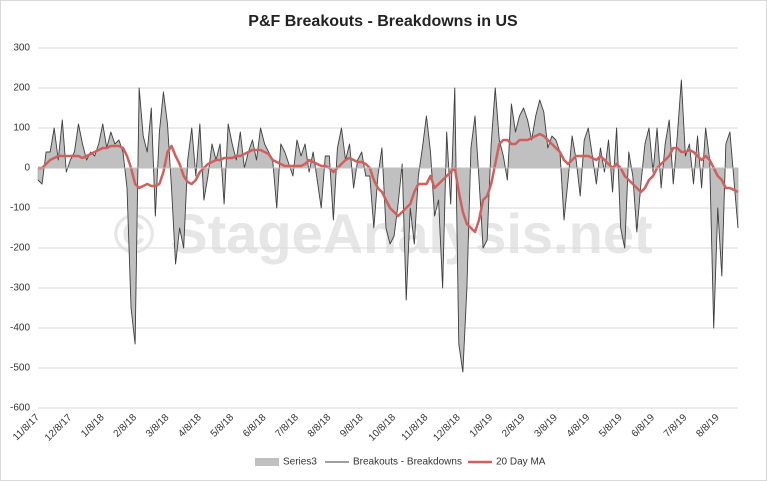  Describe the element at coordinates (407, 462) in the screenshot. I see `legend-label: Breakouts - Breakdowns` at that location.